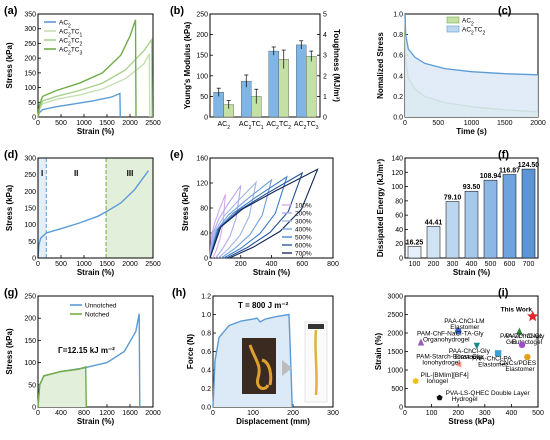 The image size is (550, 440). What do you see at coordinates (316, 362) in the screenshot?
I see `sample-shape` at bounding box center [316, 362].